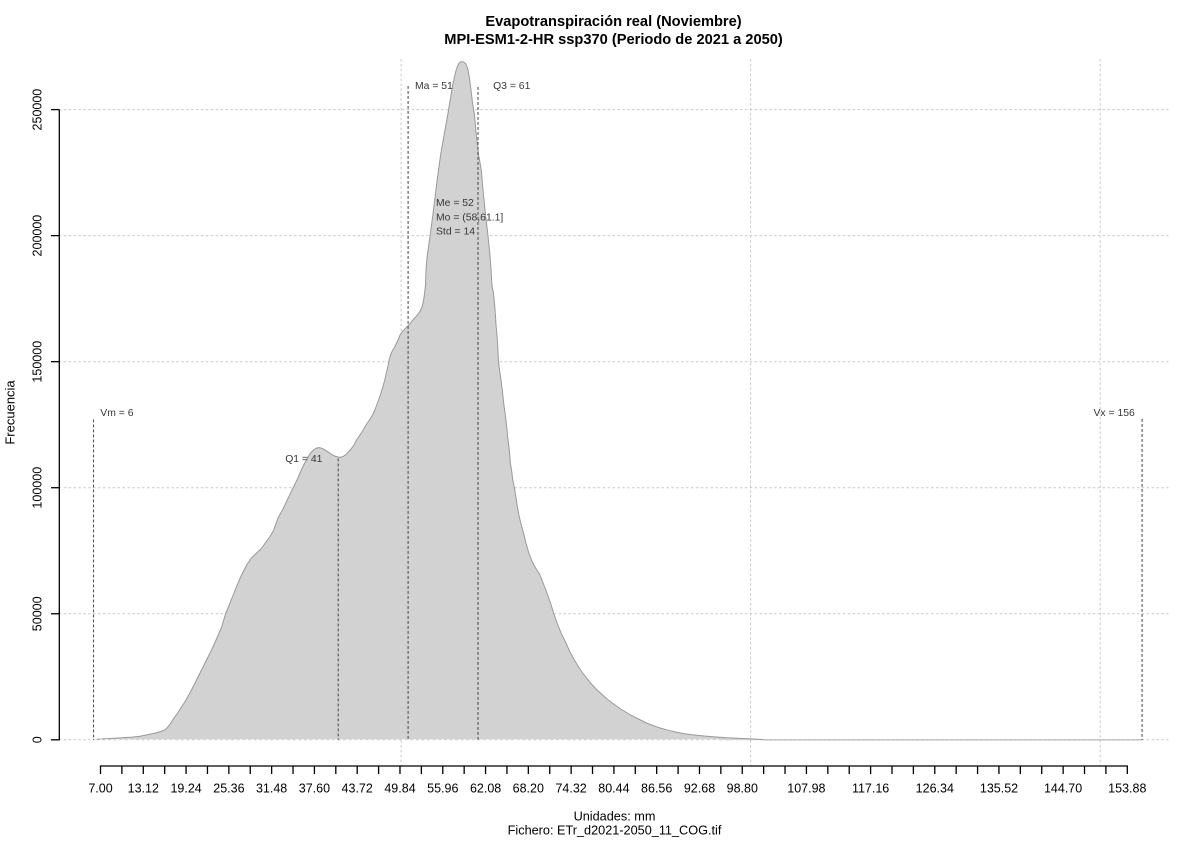  What do you see at coordinates (143, 788) in the screenshot?
I see `svg-text: 13.12` at bounding box center [143, 788].